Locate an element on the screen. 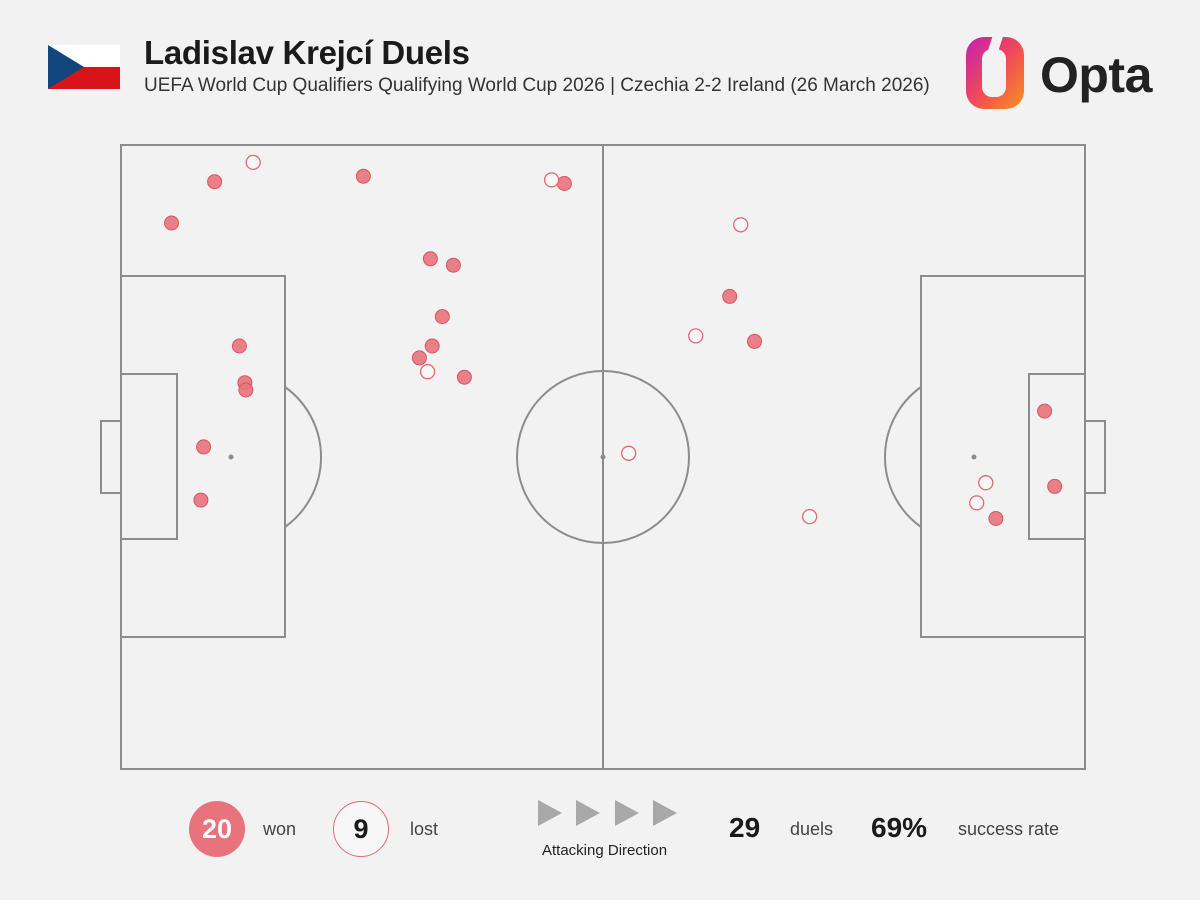 The width and height of the screenshot is (1200, 900). left-penalty-spot is located at coordinates (231, 457).